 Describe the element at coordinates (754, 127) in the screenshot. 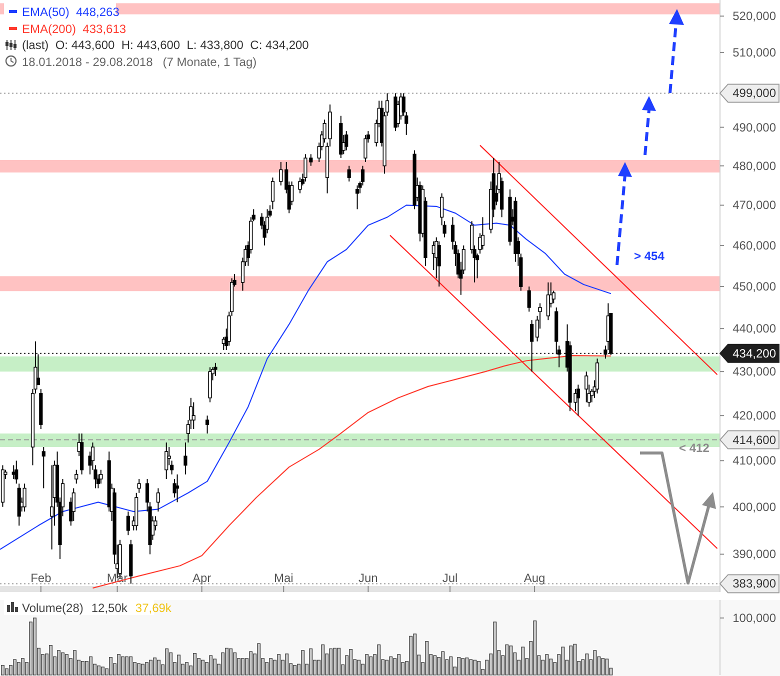

I see `y-tick-label: 490,000` at that location.